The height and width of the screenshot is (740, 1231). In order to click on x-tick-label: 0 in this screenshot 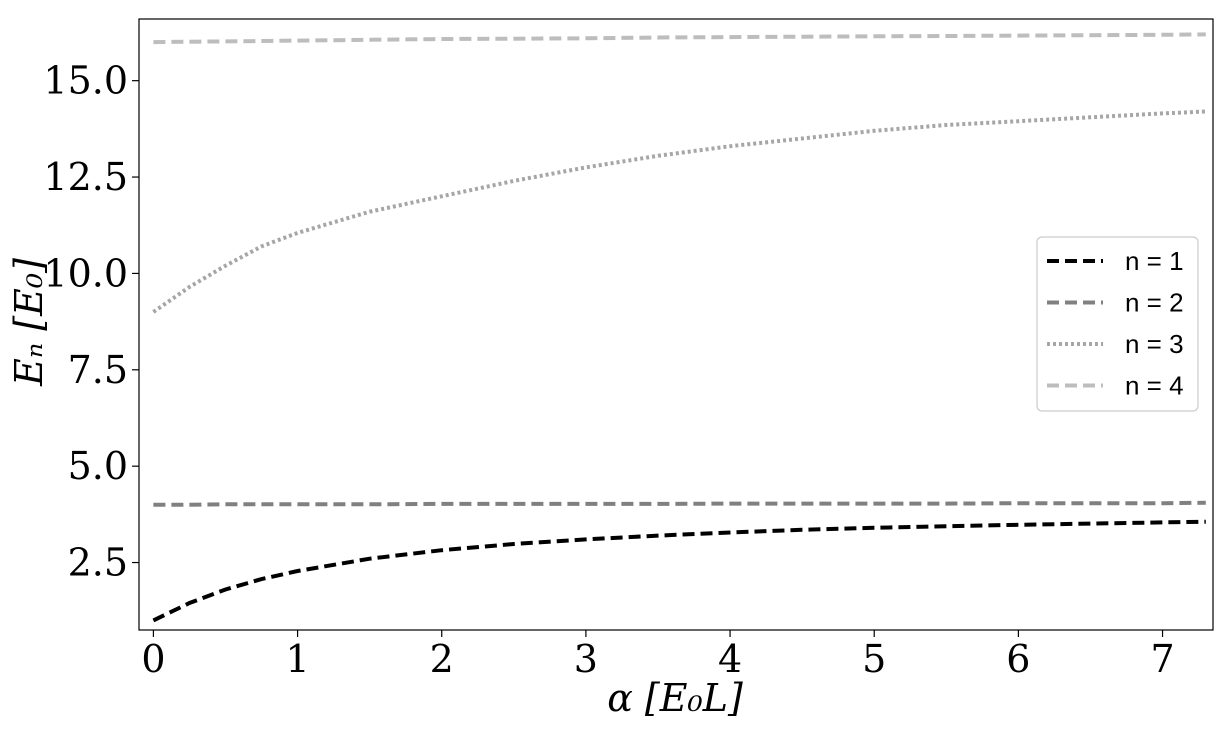, I will do `click(153, 659)`.